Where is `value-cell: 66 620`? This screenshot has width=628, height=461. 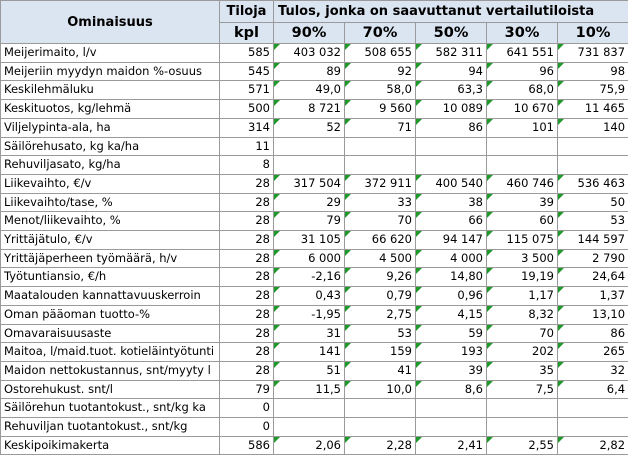
value-cell: 66 620 is located at coordinates (380, 240).